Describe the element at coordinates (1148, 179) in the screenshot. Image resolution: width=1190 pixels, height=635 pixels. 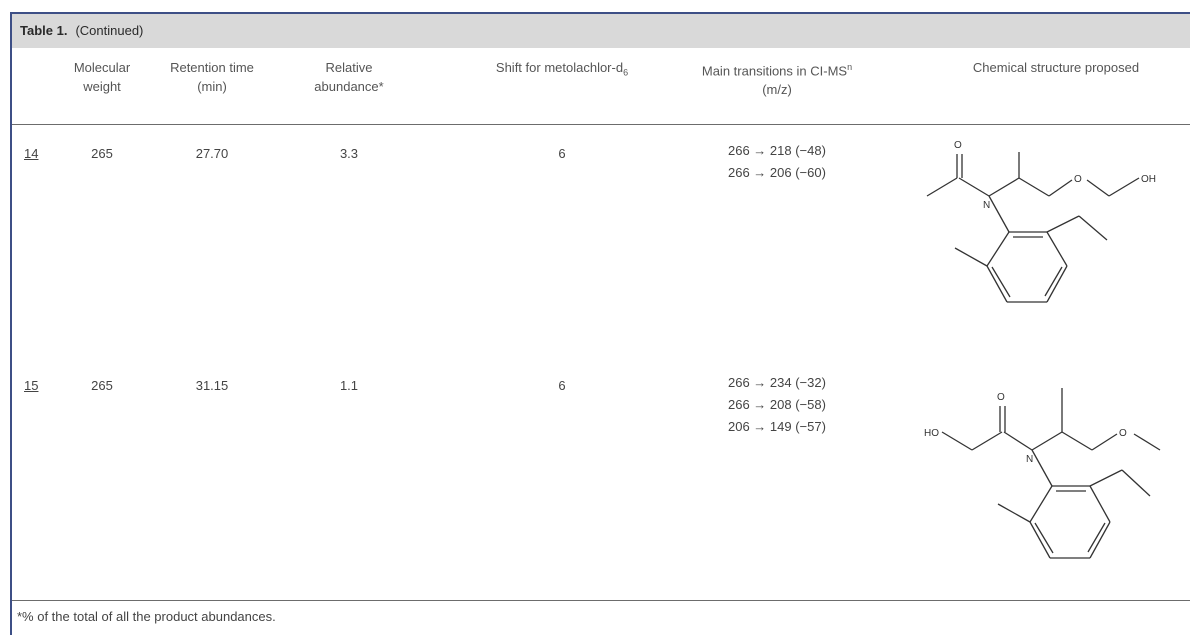
I see `atom-label-oh: OH` at that location.